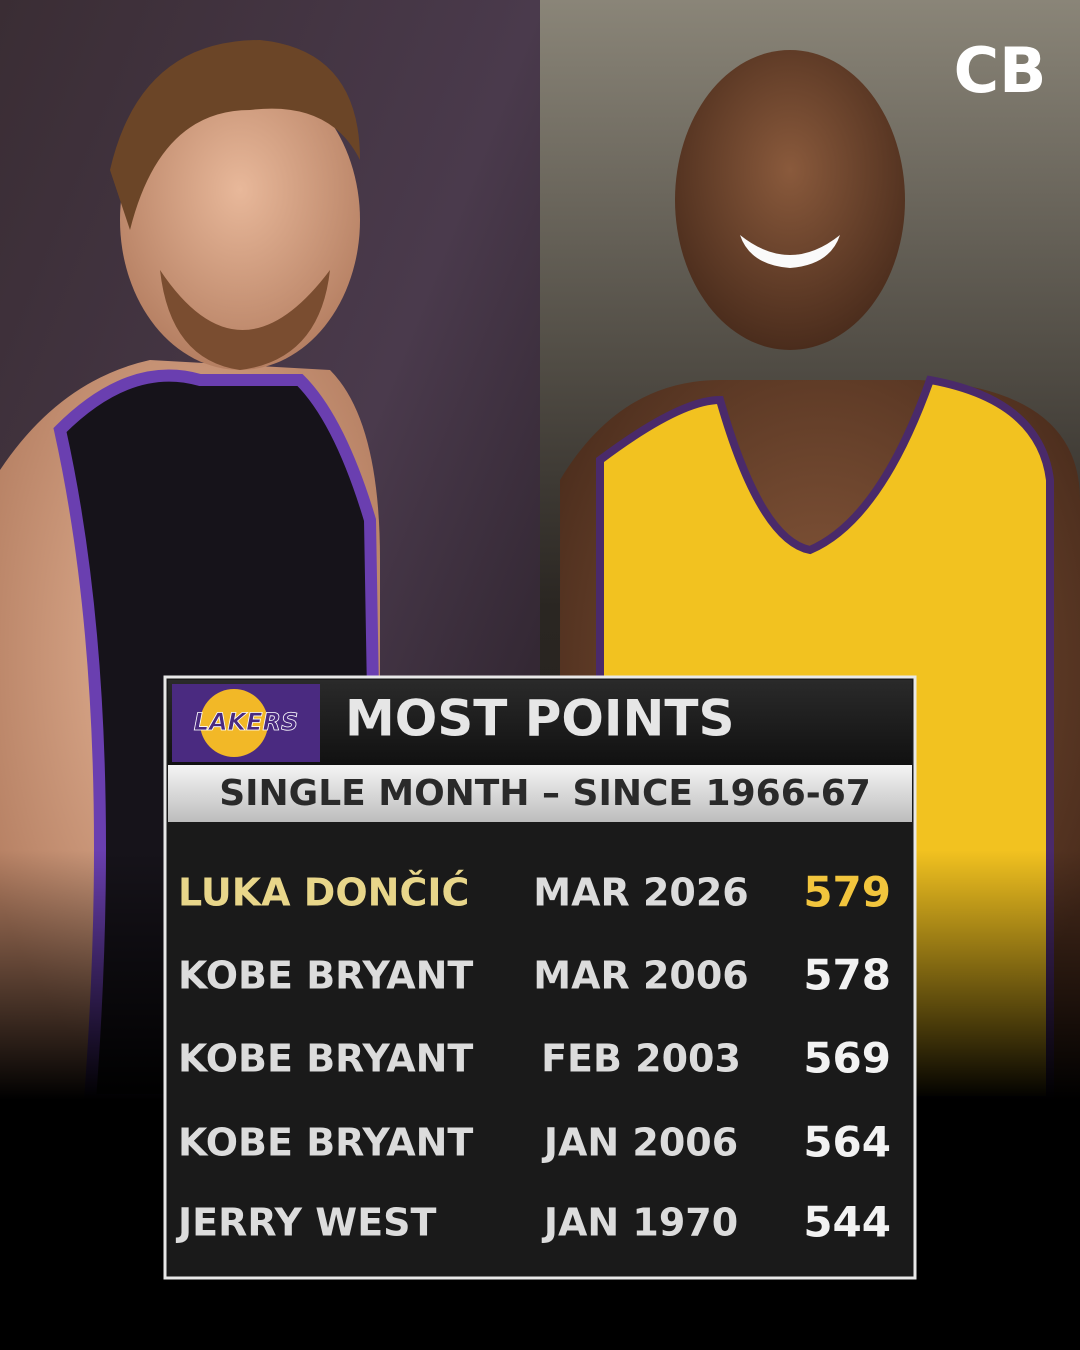  What do you see at coordinates (639, 1223) in the screenshot?
I see `month: JAN 1970` at bounding box center [639, 1223].